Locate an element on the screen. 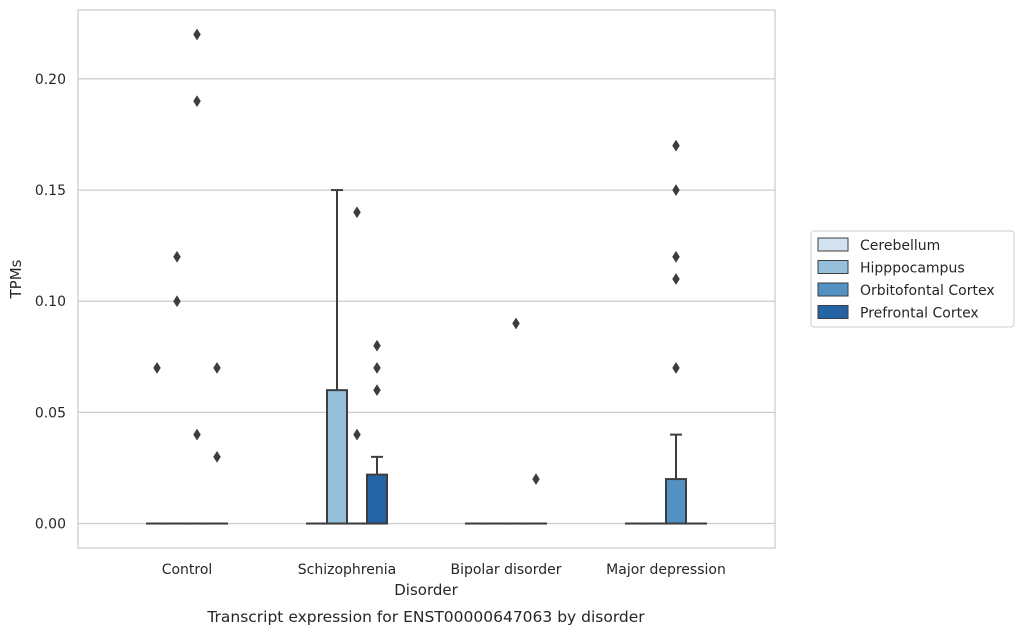 This screenshot has height=634, width=1023. y-tick-label: 0.10 is located at coordinates (50, 302).